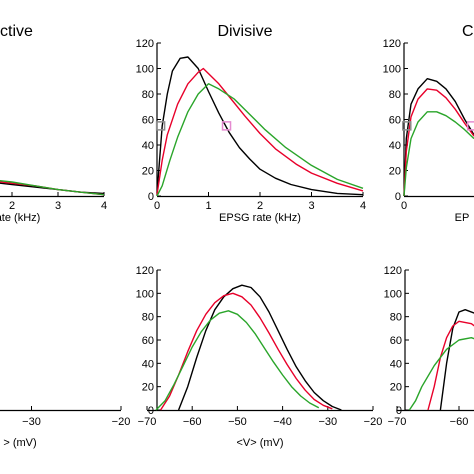 This screenshot has width=474, height=474. What do you see at coordinates (244, 31) in the screenshot?
I see `title-center-divisive: Divisive` at bounding box center [244, 31].